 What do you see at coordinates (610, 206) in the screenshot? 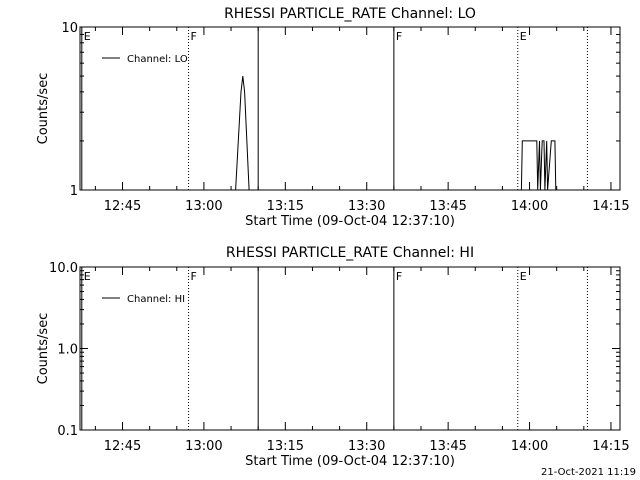
I see `panel-1-x-tick-label: 14:15` at bounding box center [610, 206].